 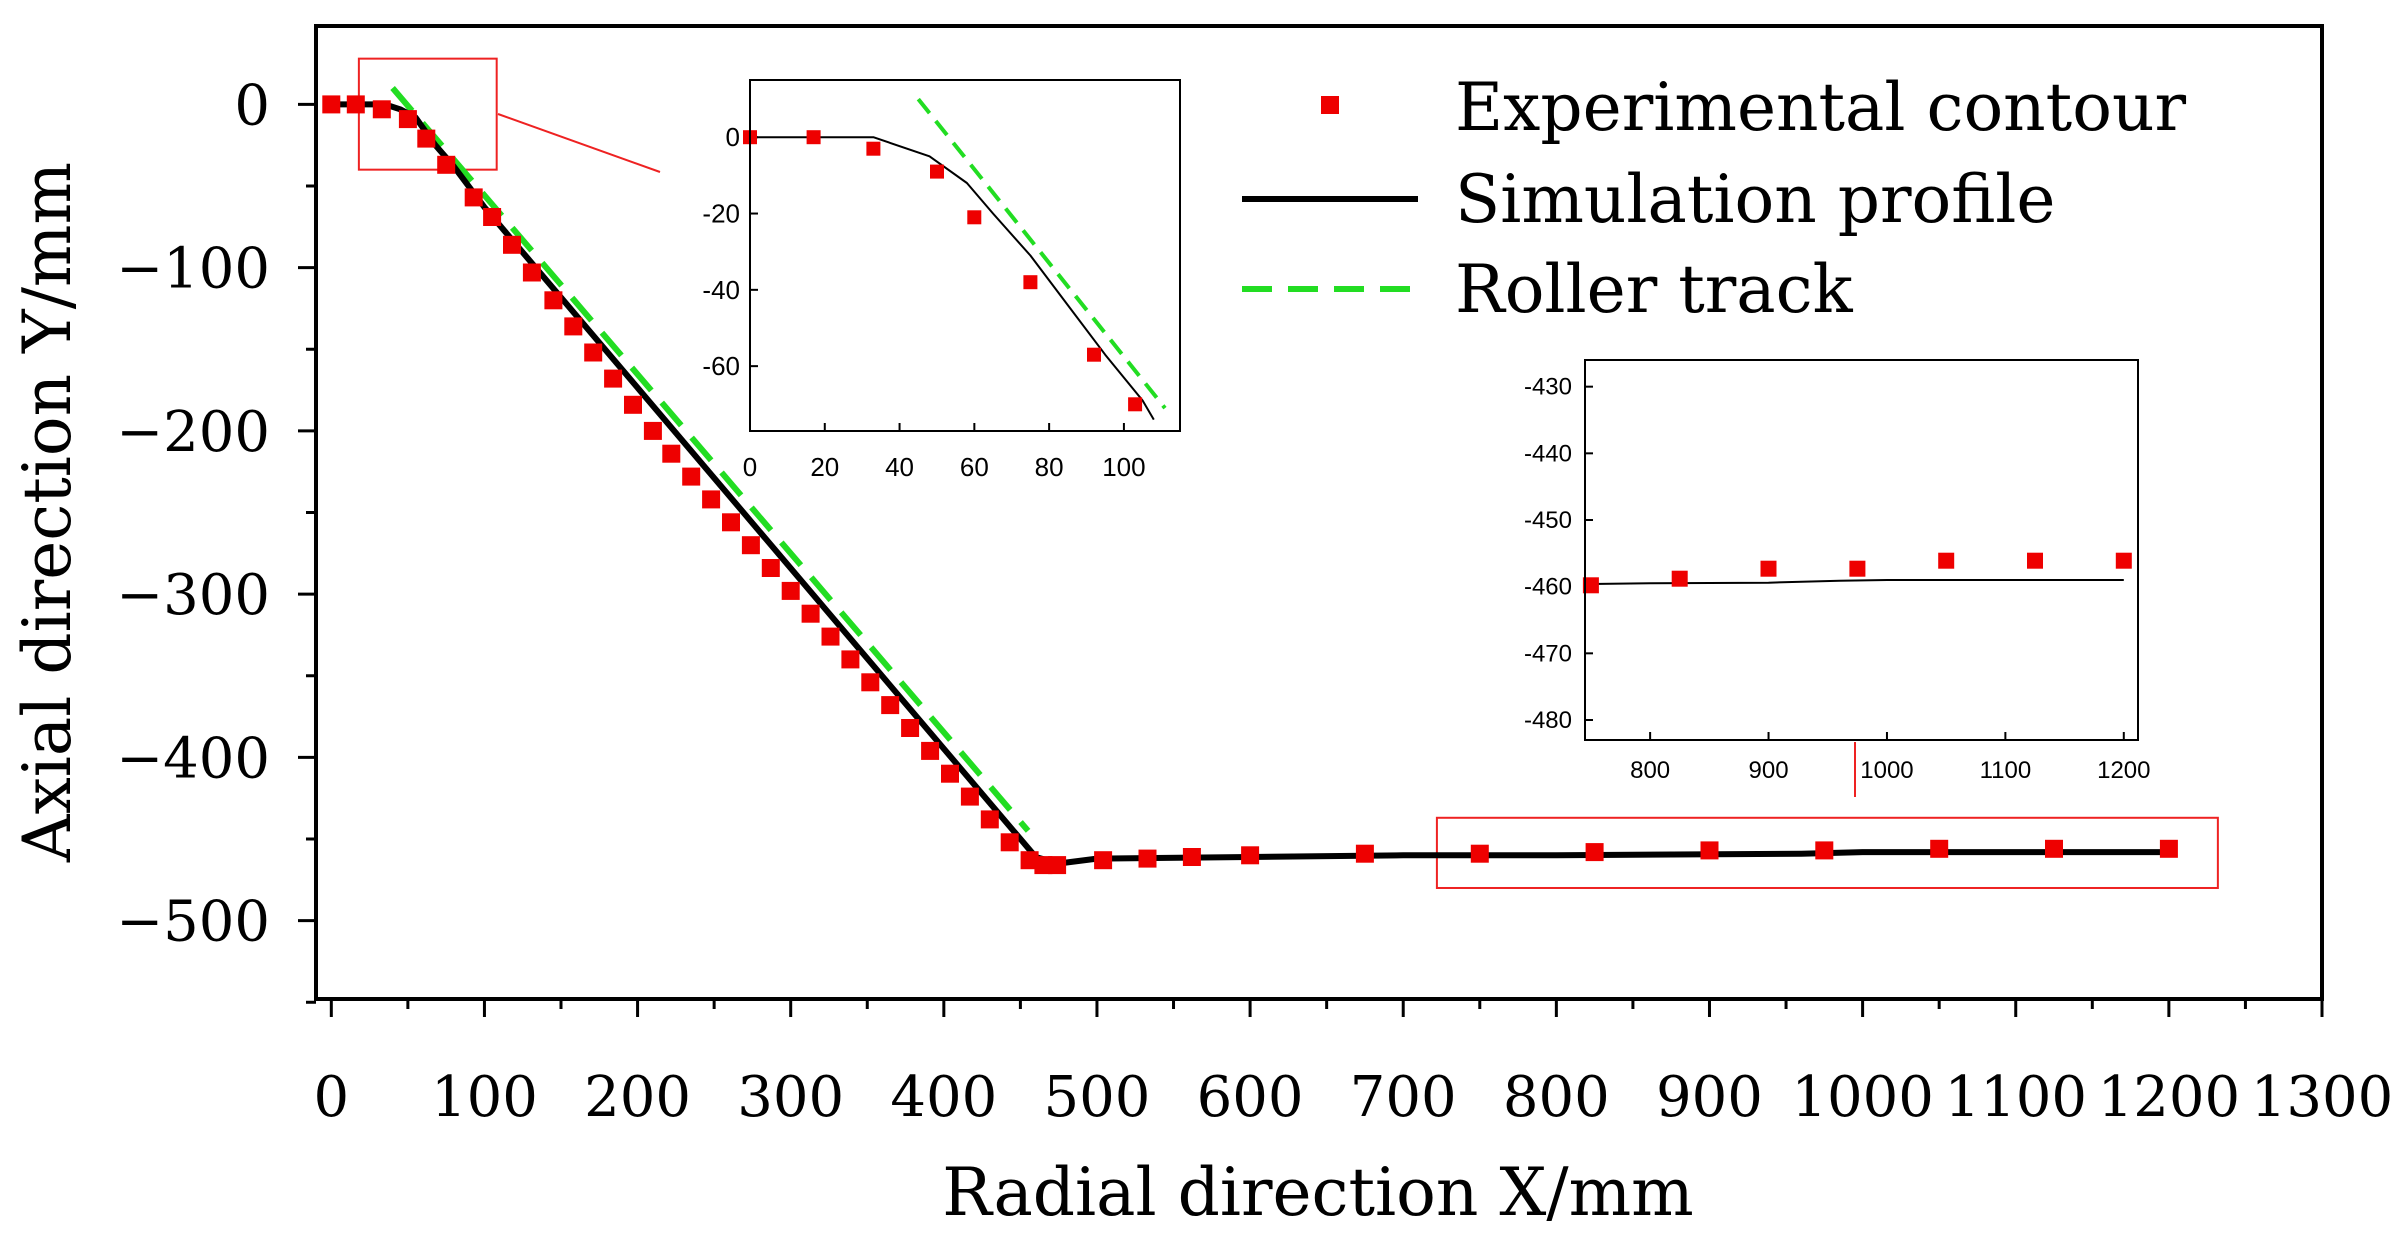 What do you see at coordinates (721, 214) in the screenshot?
I see `inset-start-y-tick-label: -20` at bounding box center [721, 214].